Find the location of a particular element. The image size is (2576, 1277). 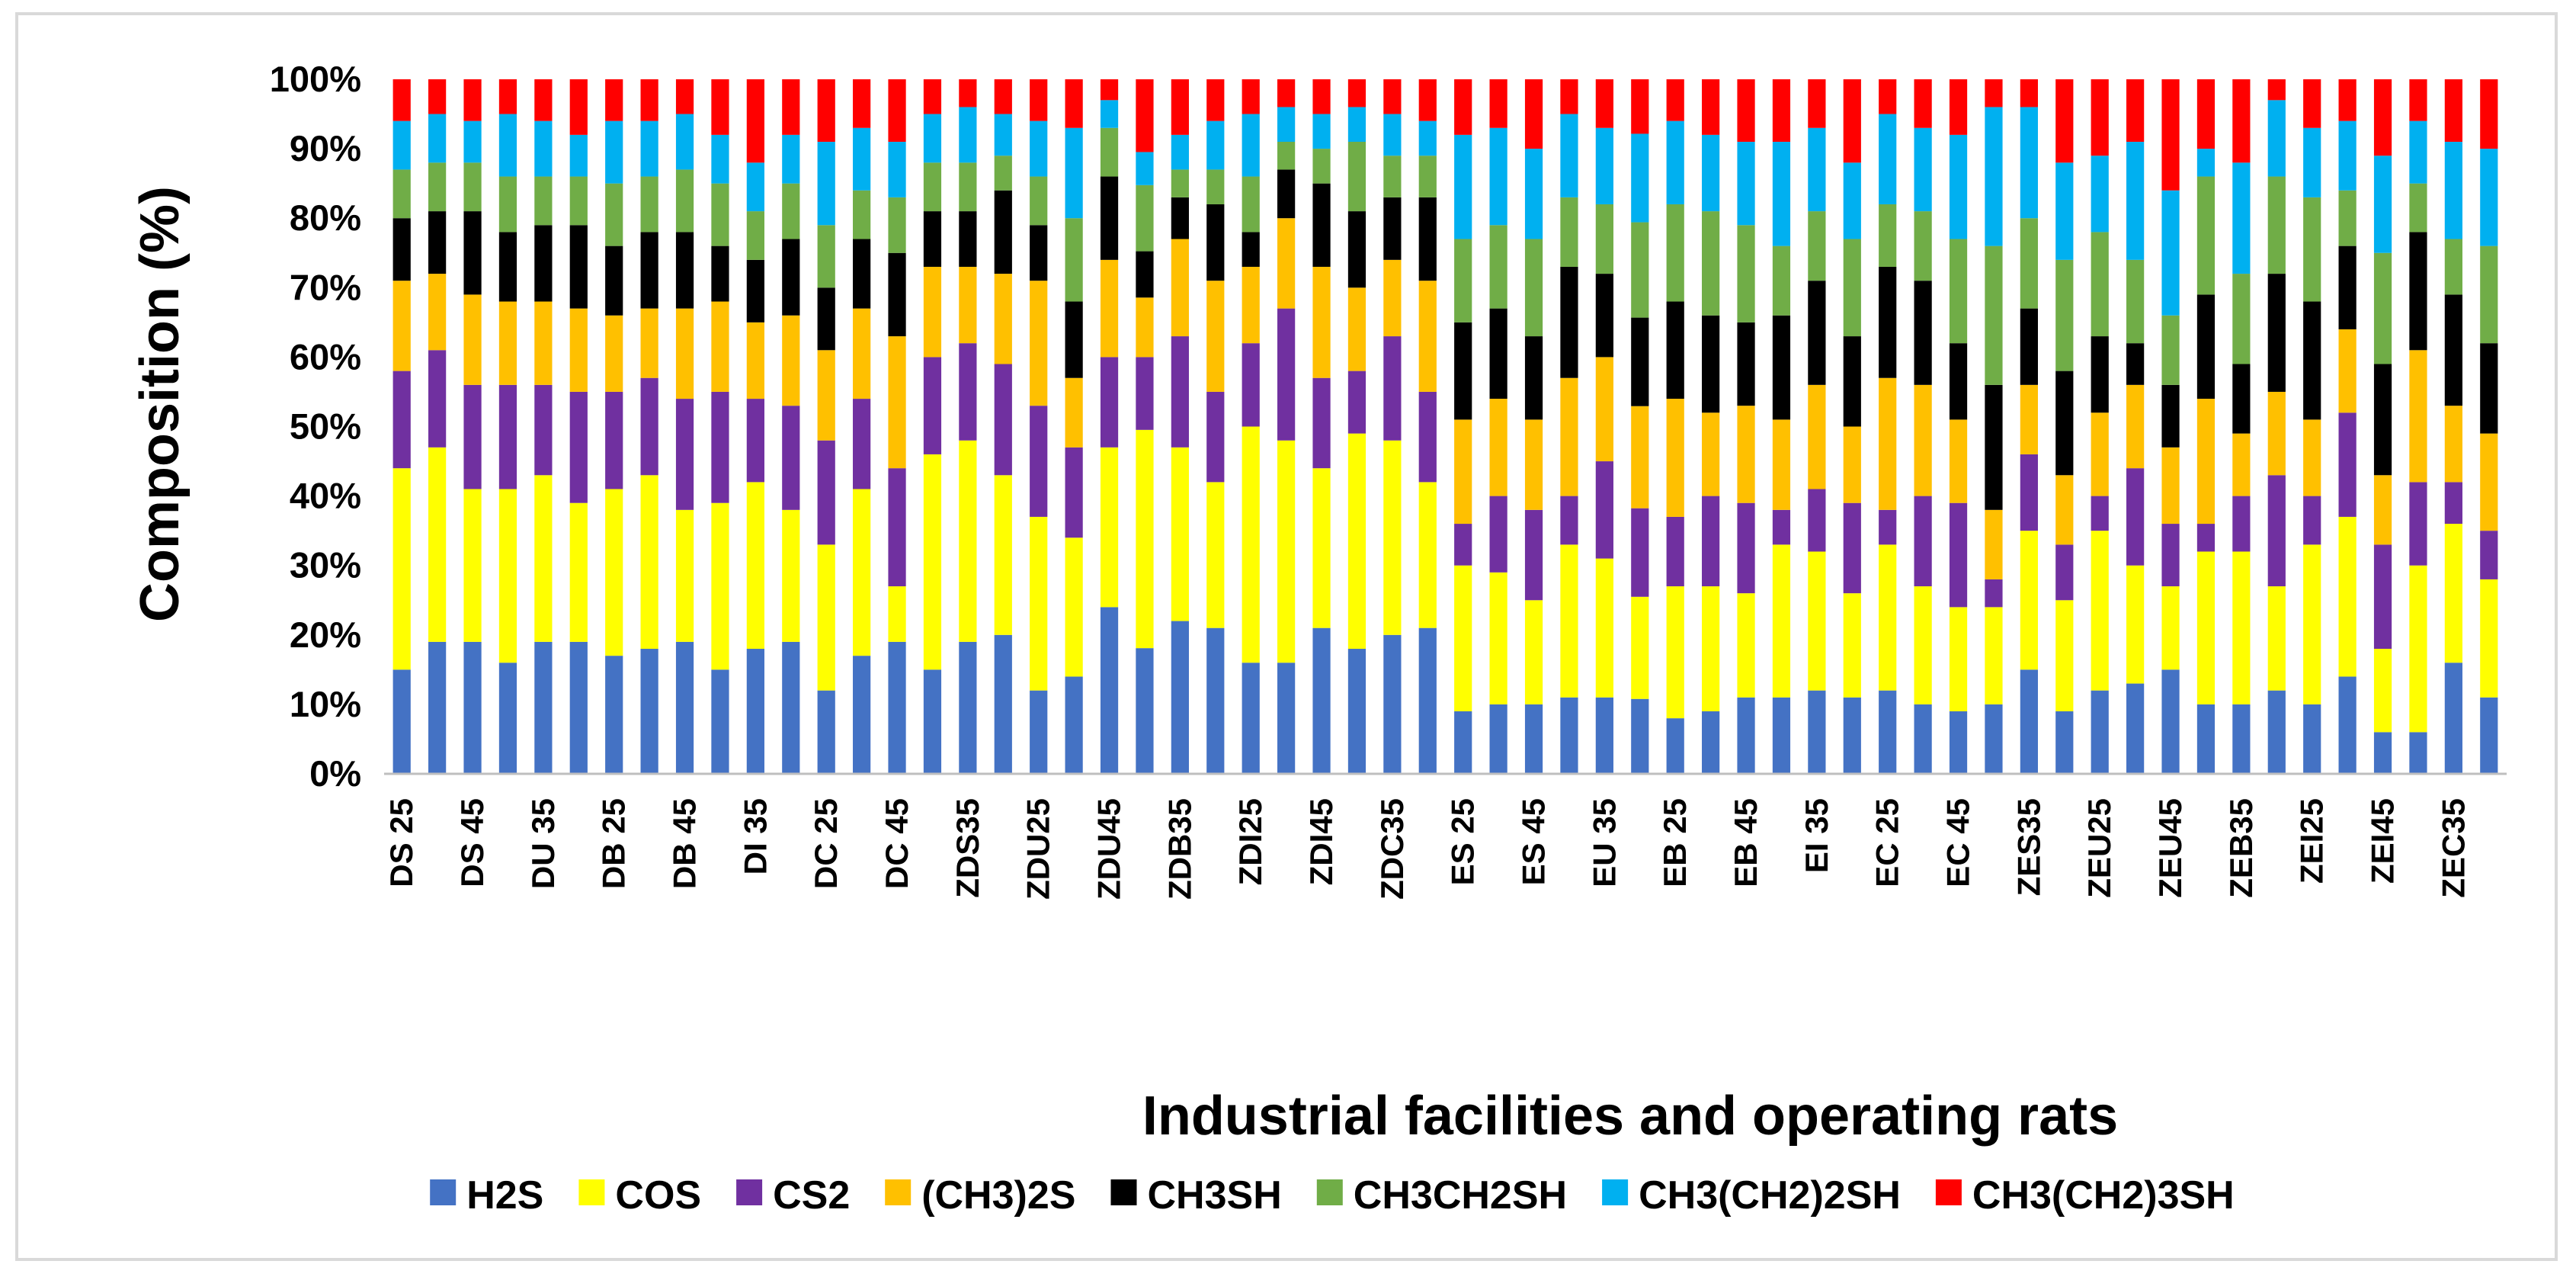

bar-segment-s0-c18 is located at coordinates (1039, 732).